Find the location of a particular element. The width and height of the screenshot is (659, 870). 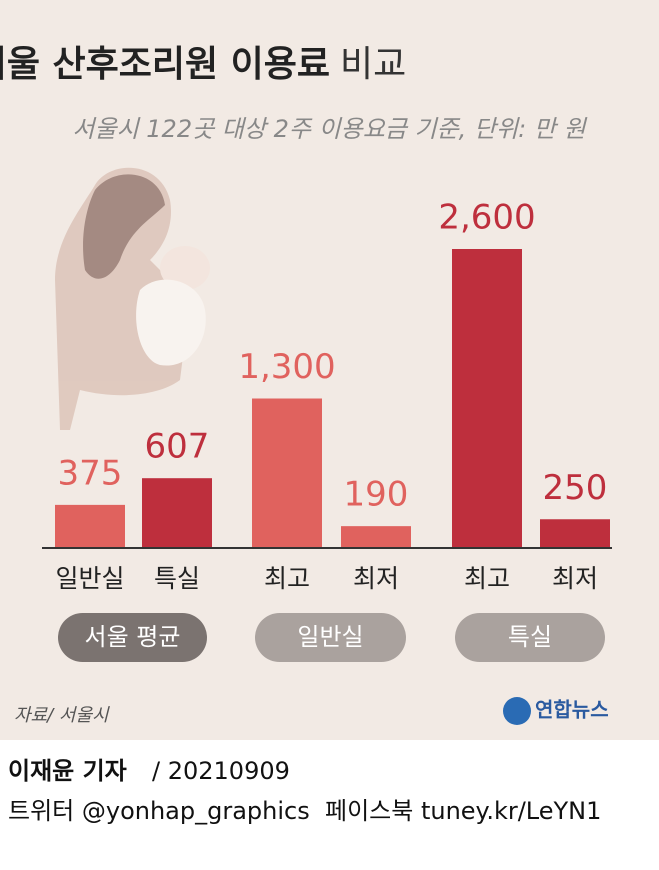

value-label: 375 is located at coordinates (90, 473).